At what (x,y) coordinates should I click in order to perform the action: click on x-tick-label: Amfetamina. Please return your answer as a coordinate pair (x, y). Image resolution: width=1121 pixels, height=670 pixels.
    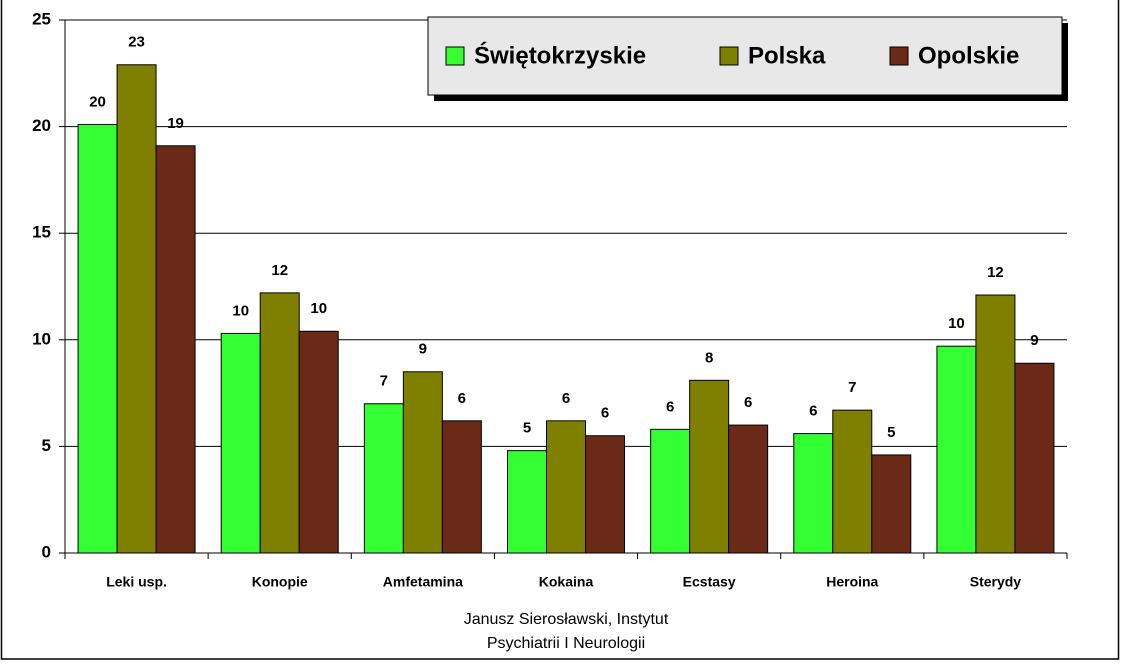
    Looking at the image, I should click on (423, 582).